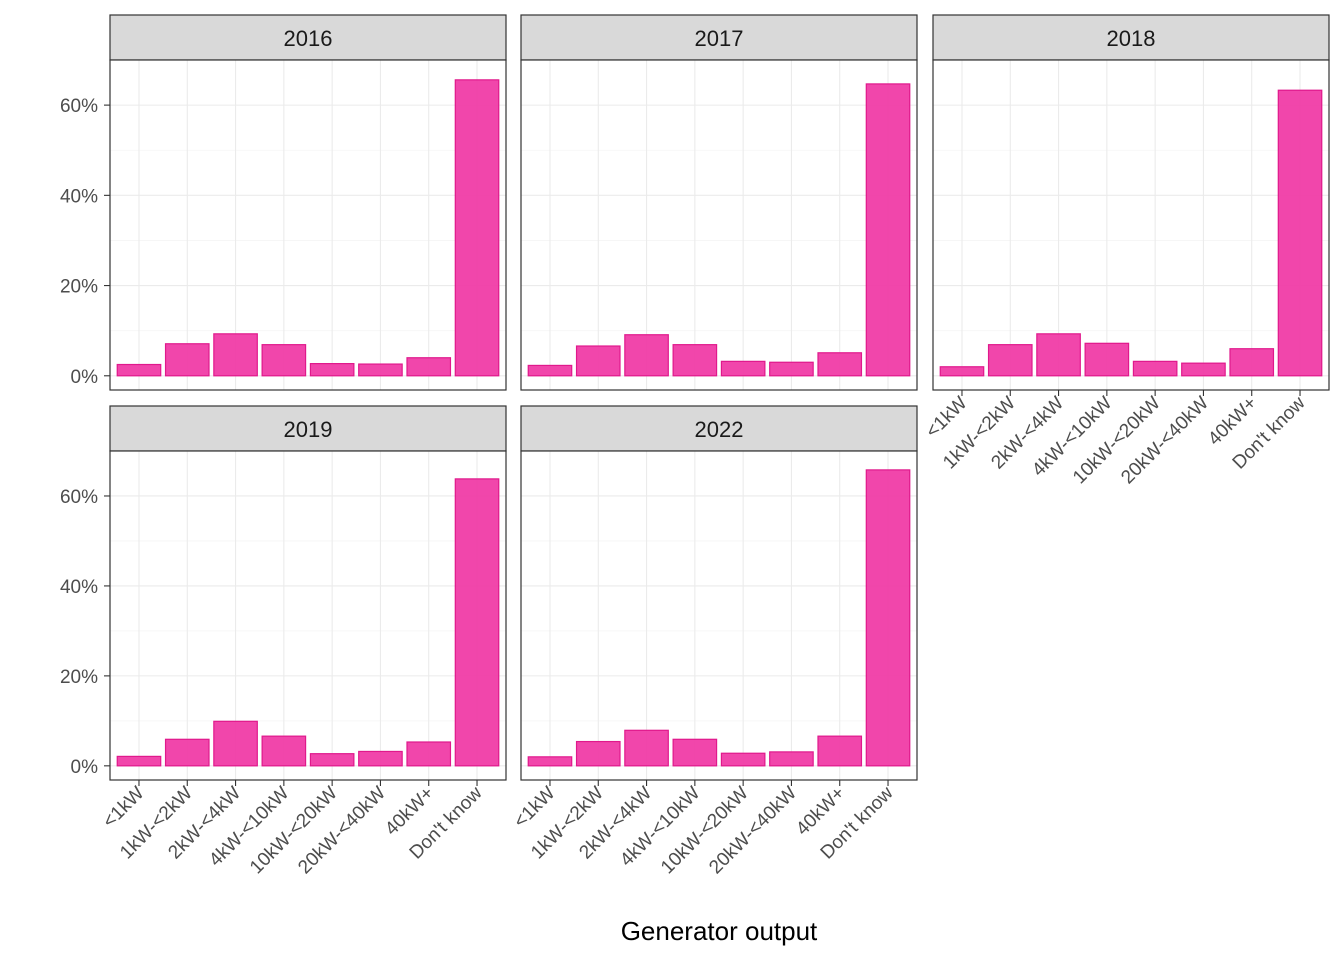 The height and width of the screenshot is (960, 1344). I want to click on facet-strip-label: 2016, so click(308, 38).